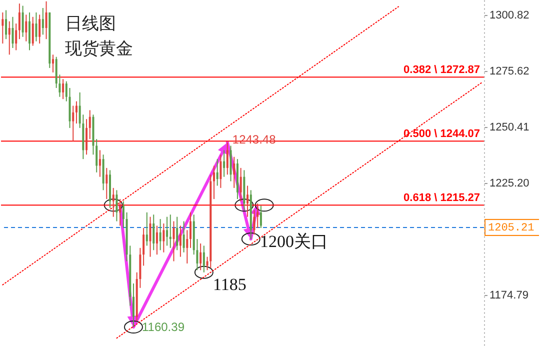 The height and width of the screenshot is (352, 542). Describe the element at coordinates (99, 49) in the screenshot. I see `text: 现货黄金` at that location.